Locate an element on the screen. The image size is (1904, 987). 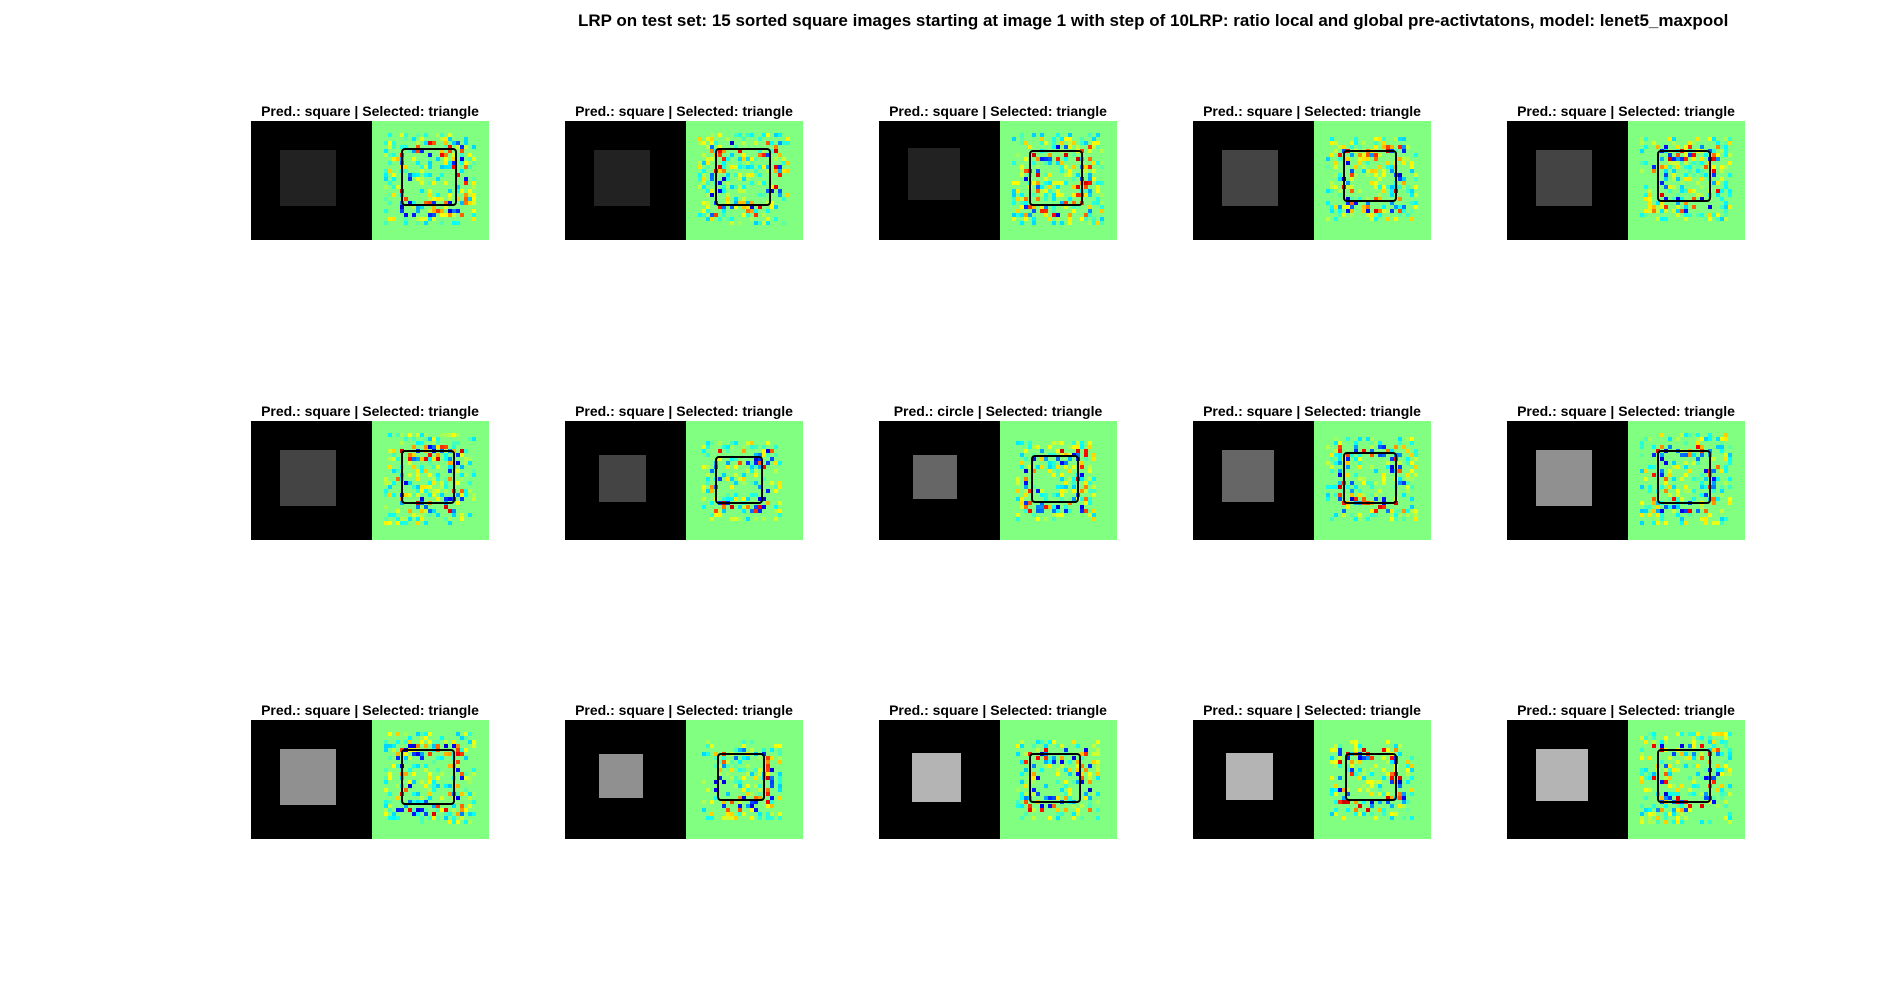
relevance-heatmap is located at coordinates (430, 180).